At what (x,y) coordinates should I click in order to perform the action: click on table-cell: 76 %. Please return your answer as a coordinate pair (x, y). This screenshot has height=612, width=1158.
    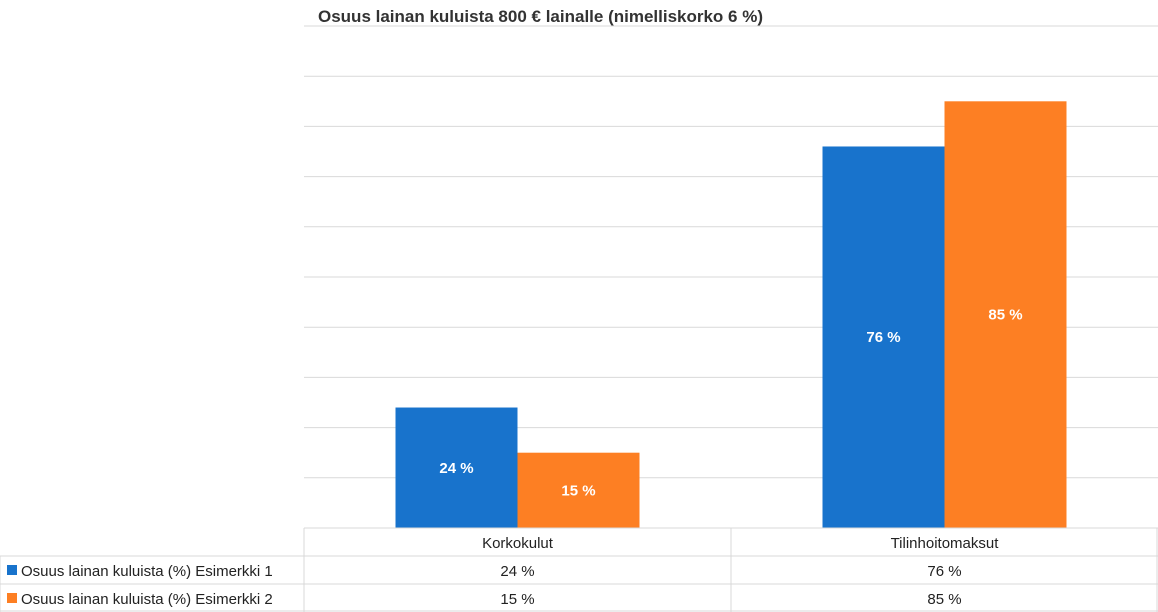
    Looking at the image, I should click on (944, 571).